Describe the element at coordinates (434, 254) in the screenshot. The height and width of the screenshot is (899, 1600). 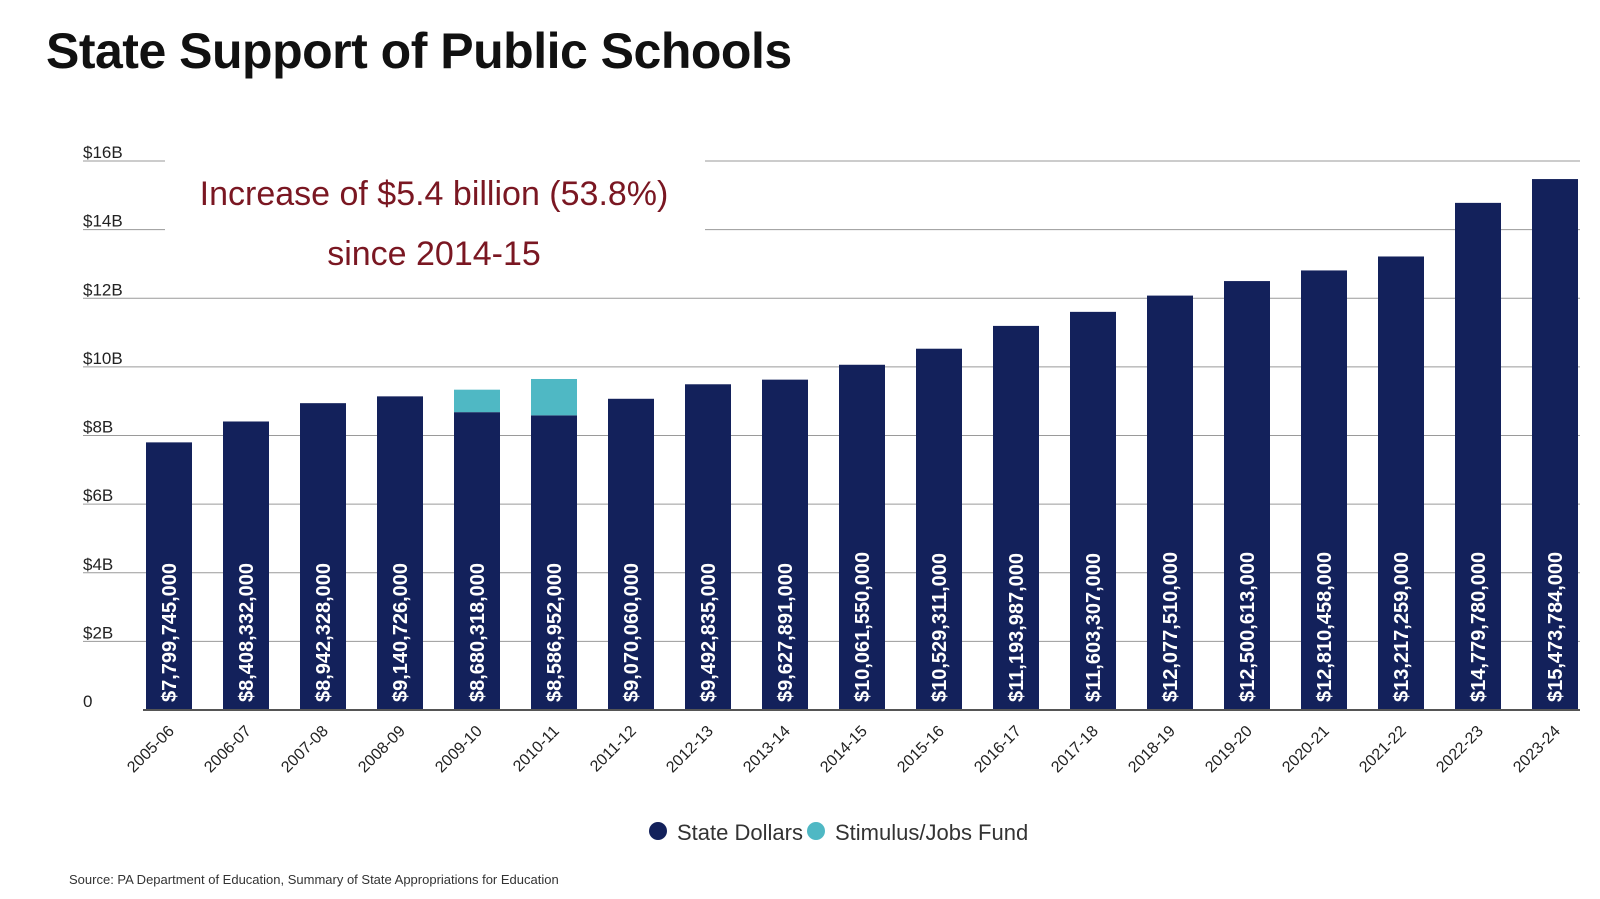
I see `annotation-line-2: since 2014-15` at that location.